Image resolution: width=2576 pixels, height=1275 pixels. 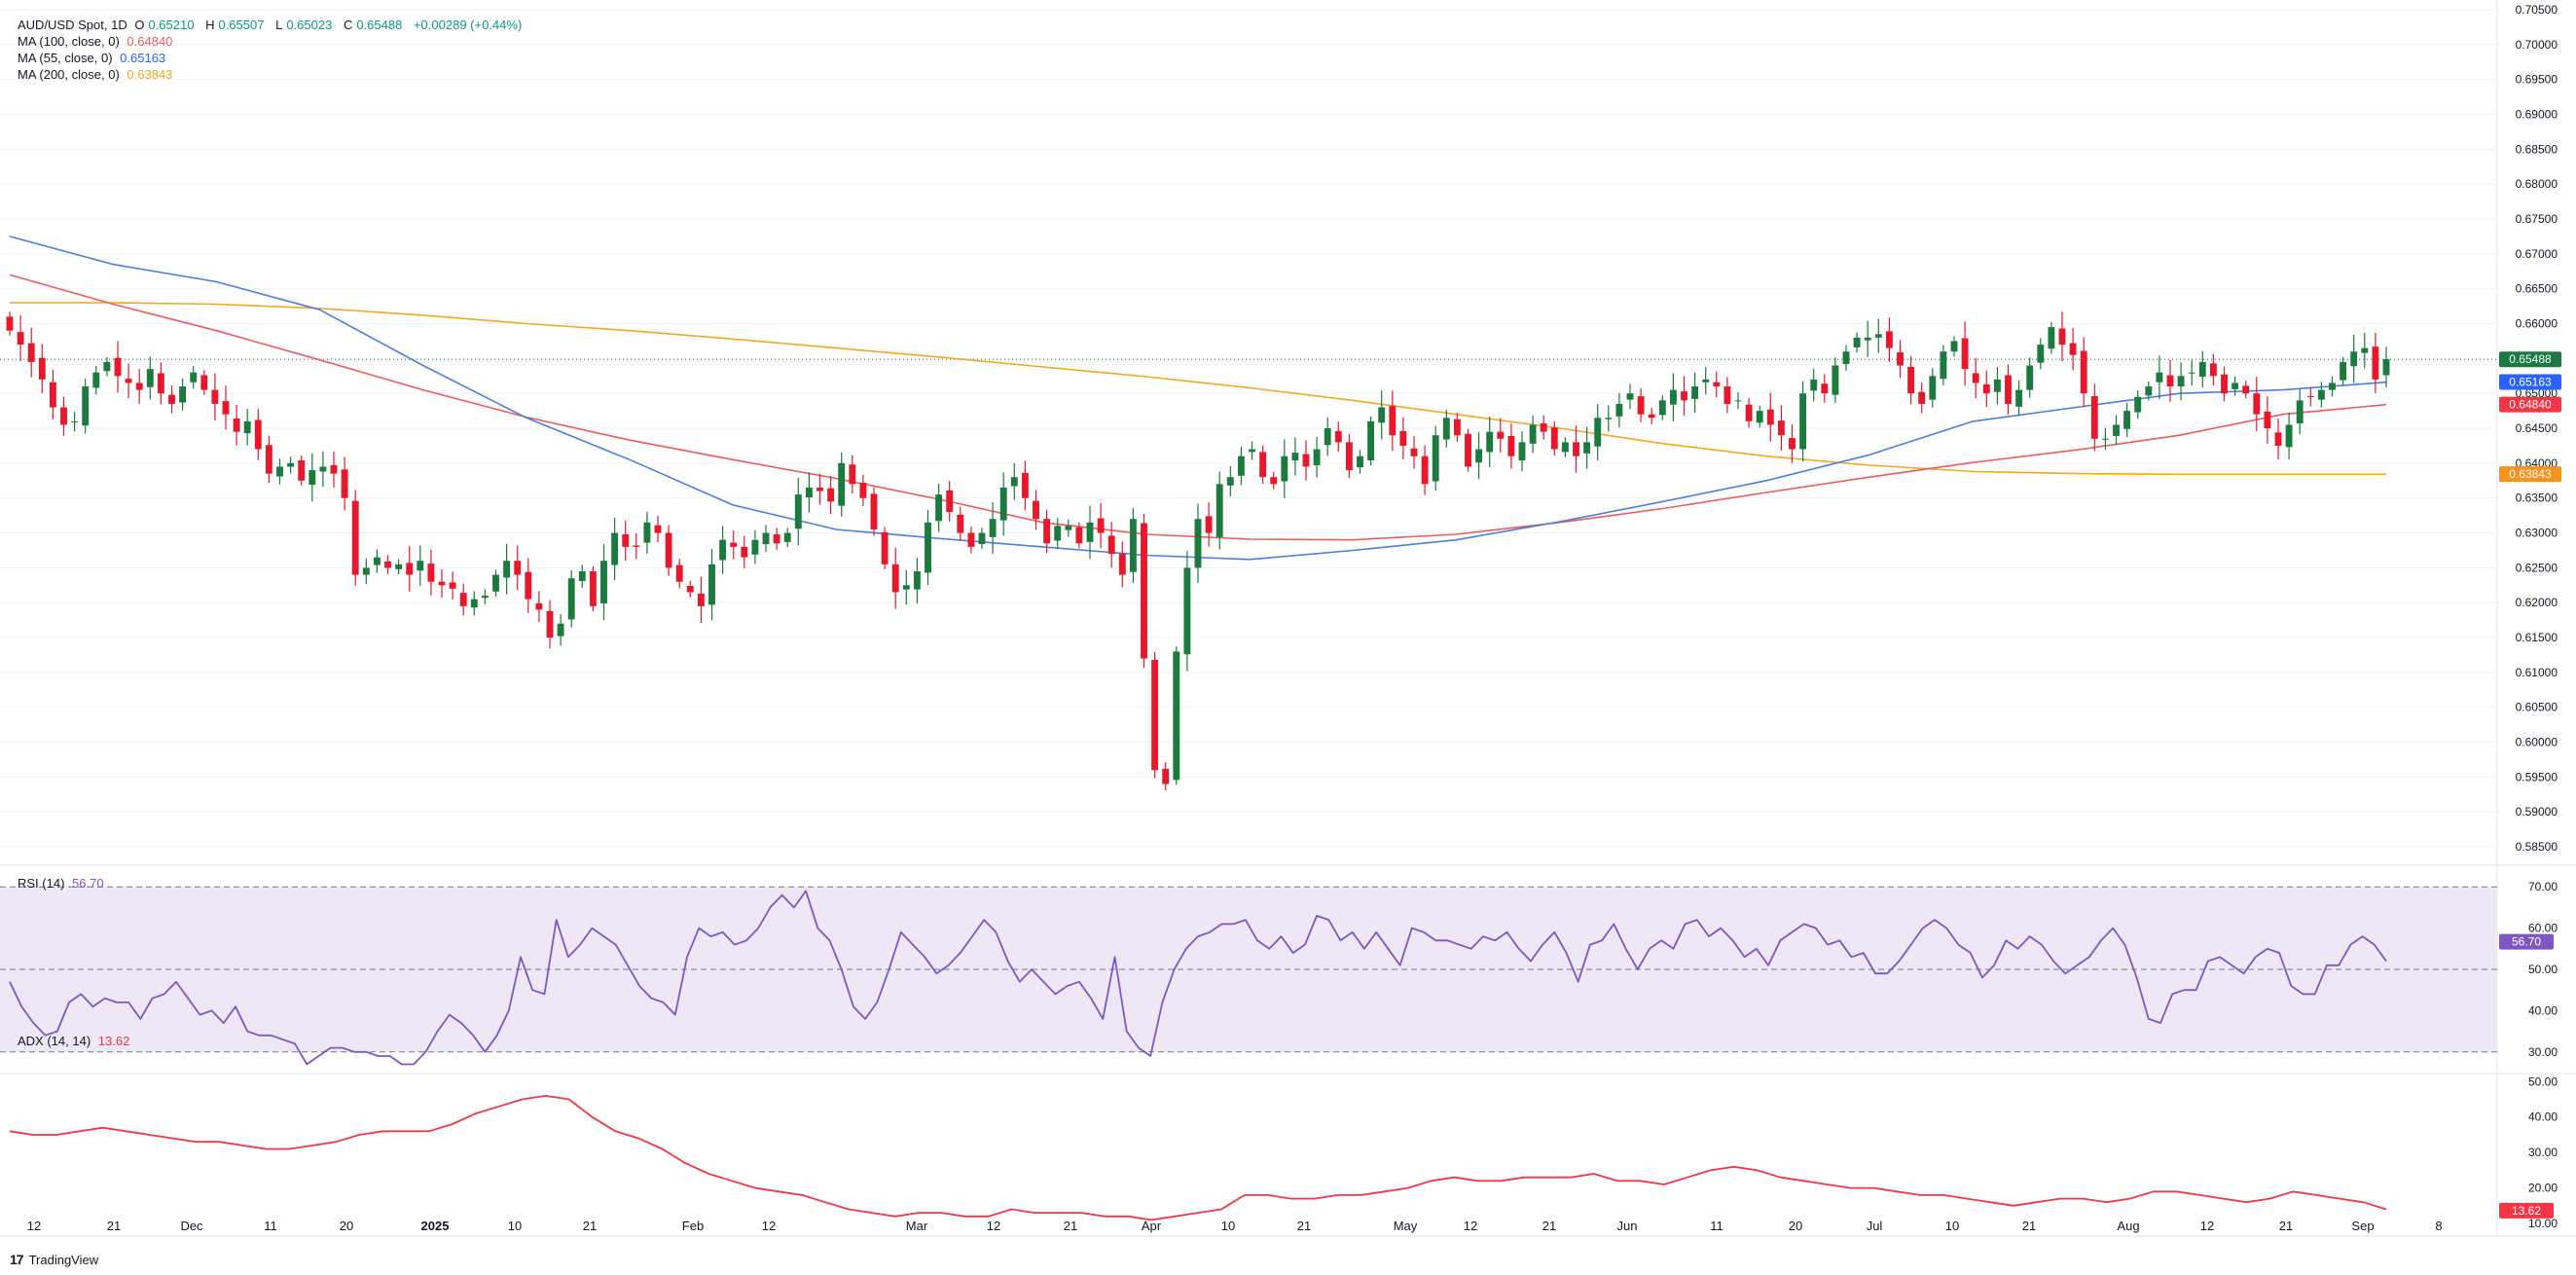 I want to click on time-tick-label: Jul, so click(x=1875, y=1226).